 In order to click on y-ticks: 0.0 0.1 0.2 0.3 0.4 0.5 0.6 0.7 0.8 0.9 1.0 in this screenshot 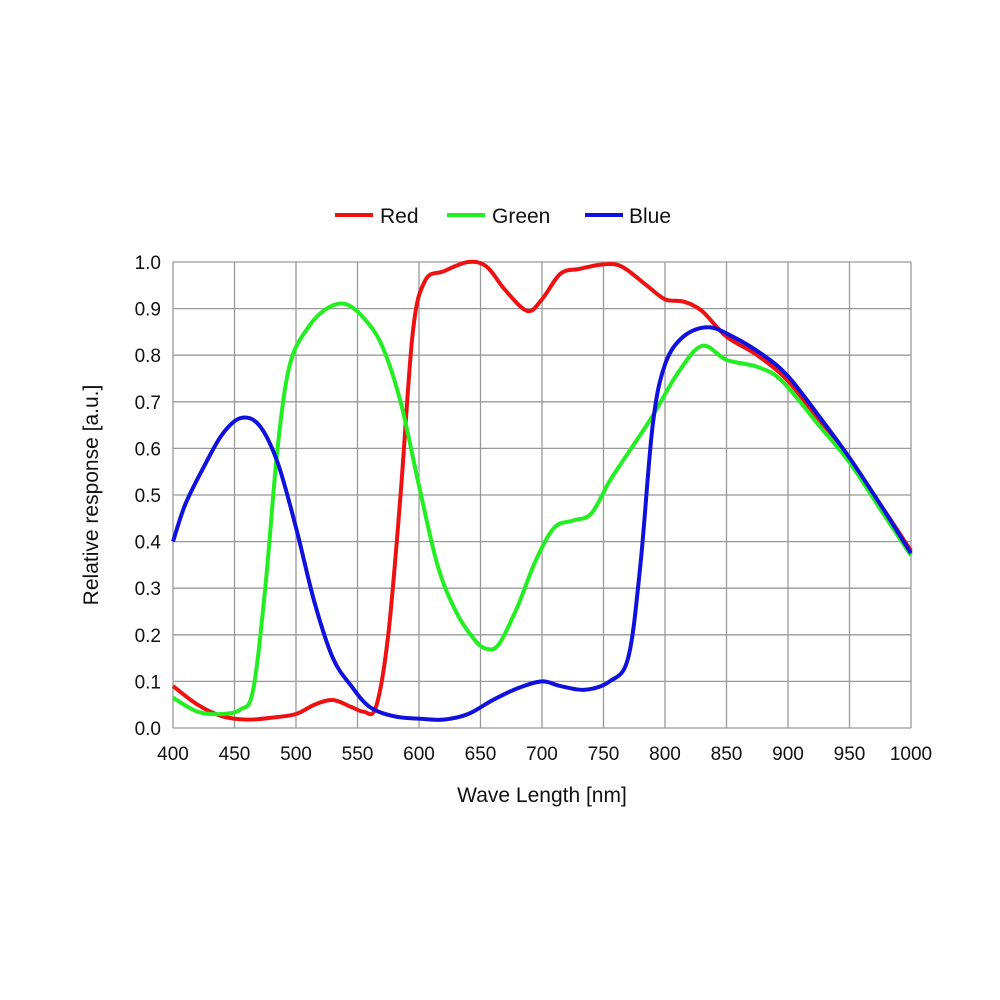, I will do `click(148, 496)`.